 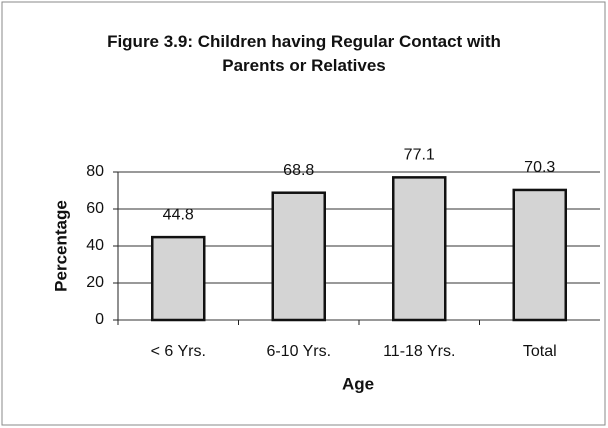 What do you see at coordinates (419, 351) in the screenshot?
I see `x-tick-label: 11-18 Yrs.` at bounding box center [419, 351].